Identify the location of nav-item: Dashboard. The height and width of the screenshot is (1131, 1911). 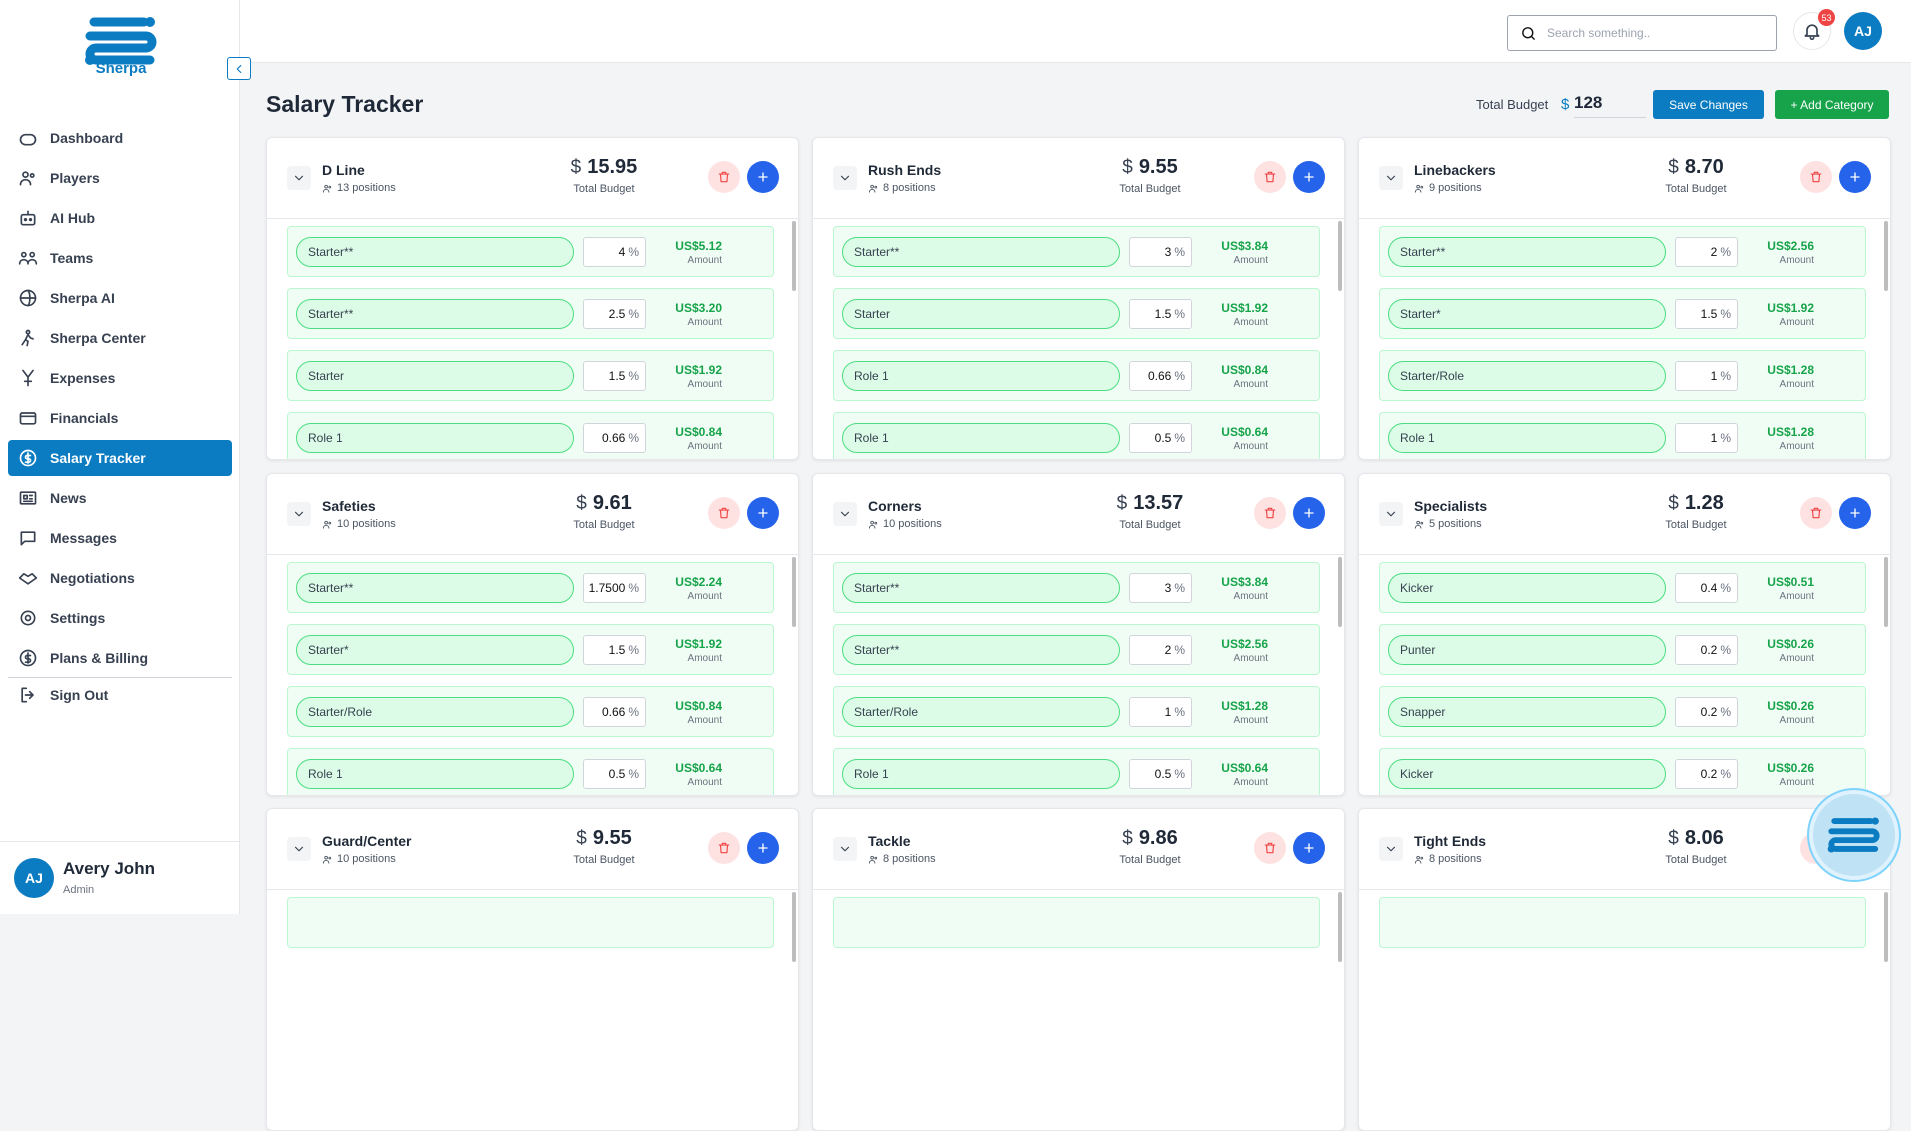
(120, 138).